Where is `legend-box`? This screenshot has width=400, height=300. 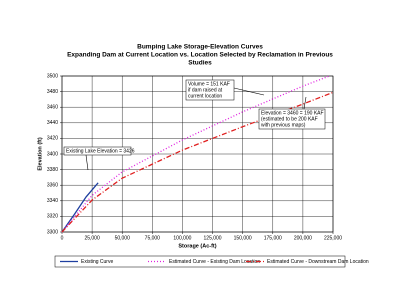 legend-box is located at coordinates (200, 261).